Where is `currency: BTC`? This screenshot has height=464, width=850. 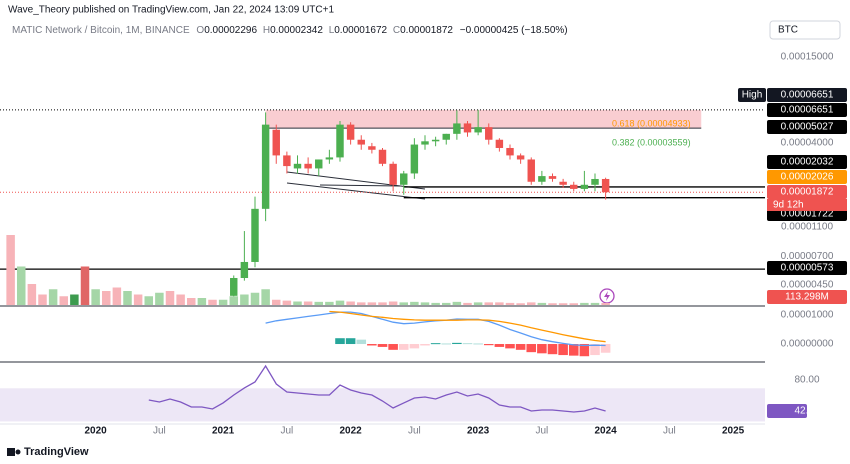 currency: BTC is located at coordinates (788, 30).